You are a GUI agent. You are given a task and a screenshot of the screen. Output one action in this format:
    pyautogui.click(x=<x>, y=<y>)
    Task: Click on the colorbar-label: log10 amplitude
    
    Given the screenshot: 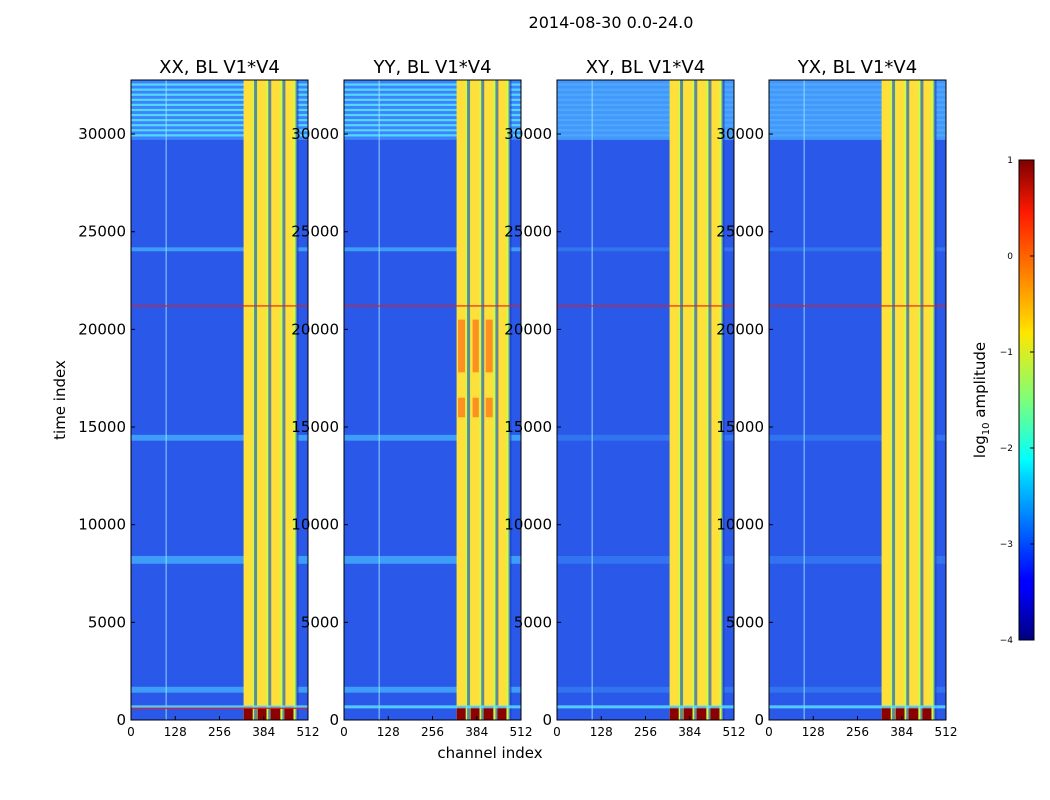 What is the action you would take?
    pyautogui.click(x=981, y=400)
    